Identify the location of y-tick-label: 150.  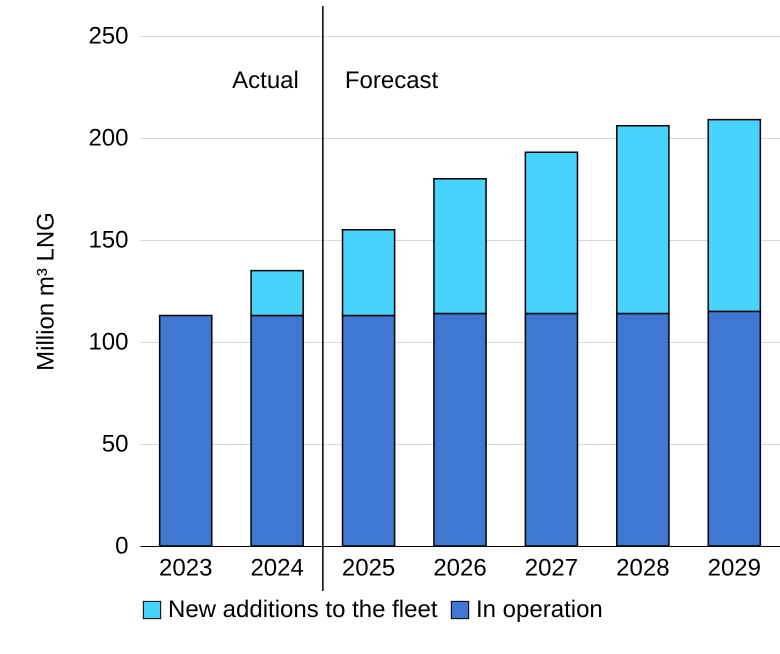
(108, 240).